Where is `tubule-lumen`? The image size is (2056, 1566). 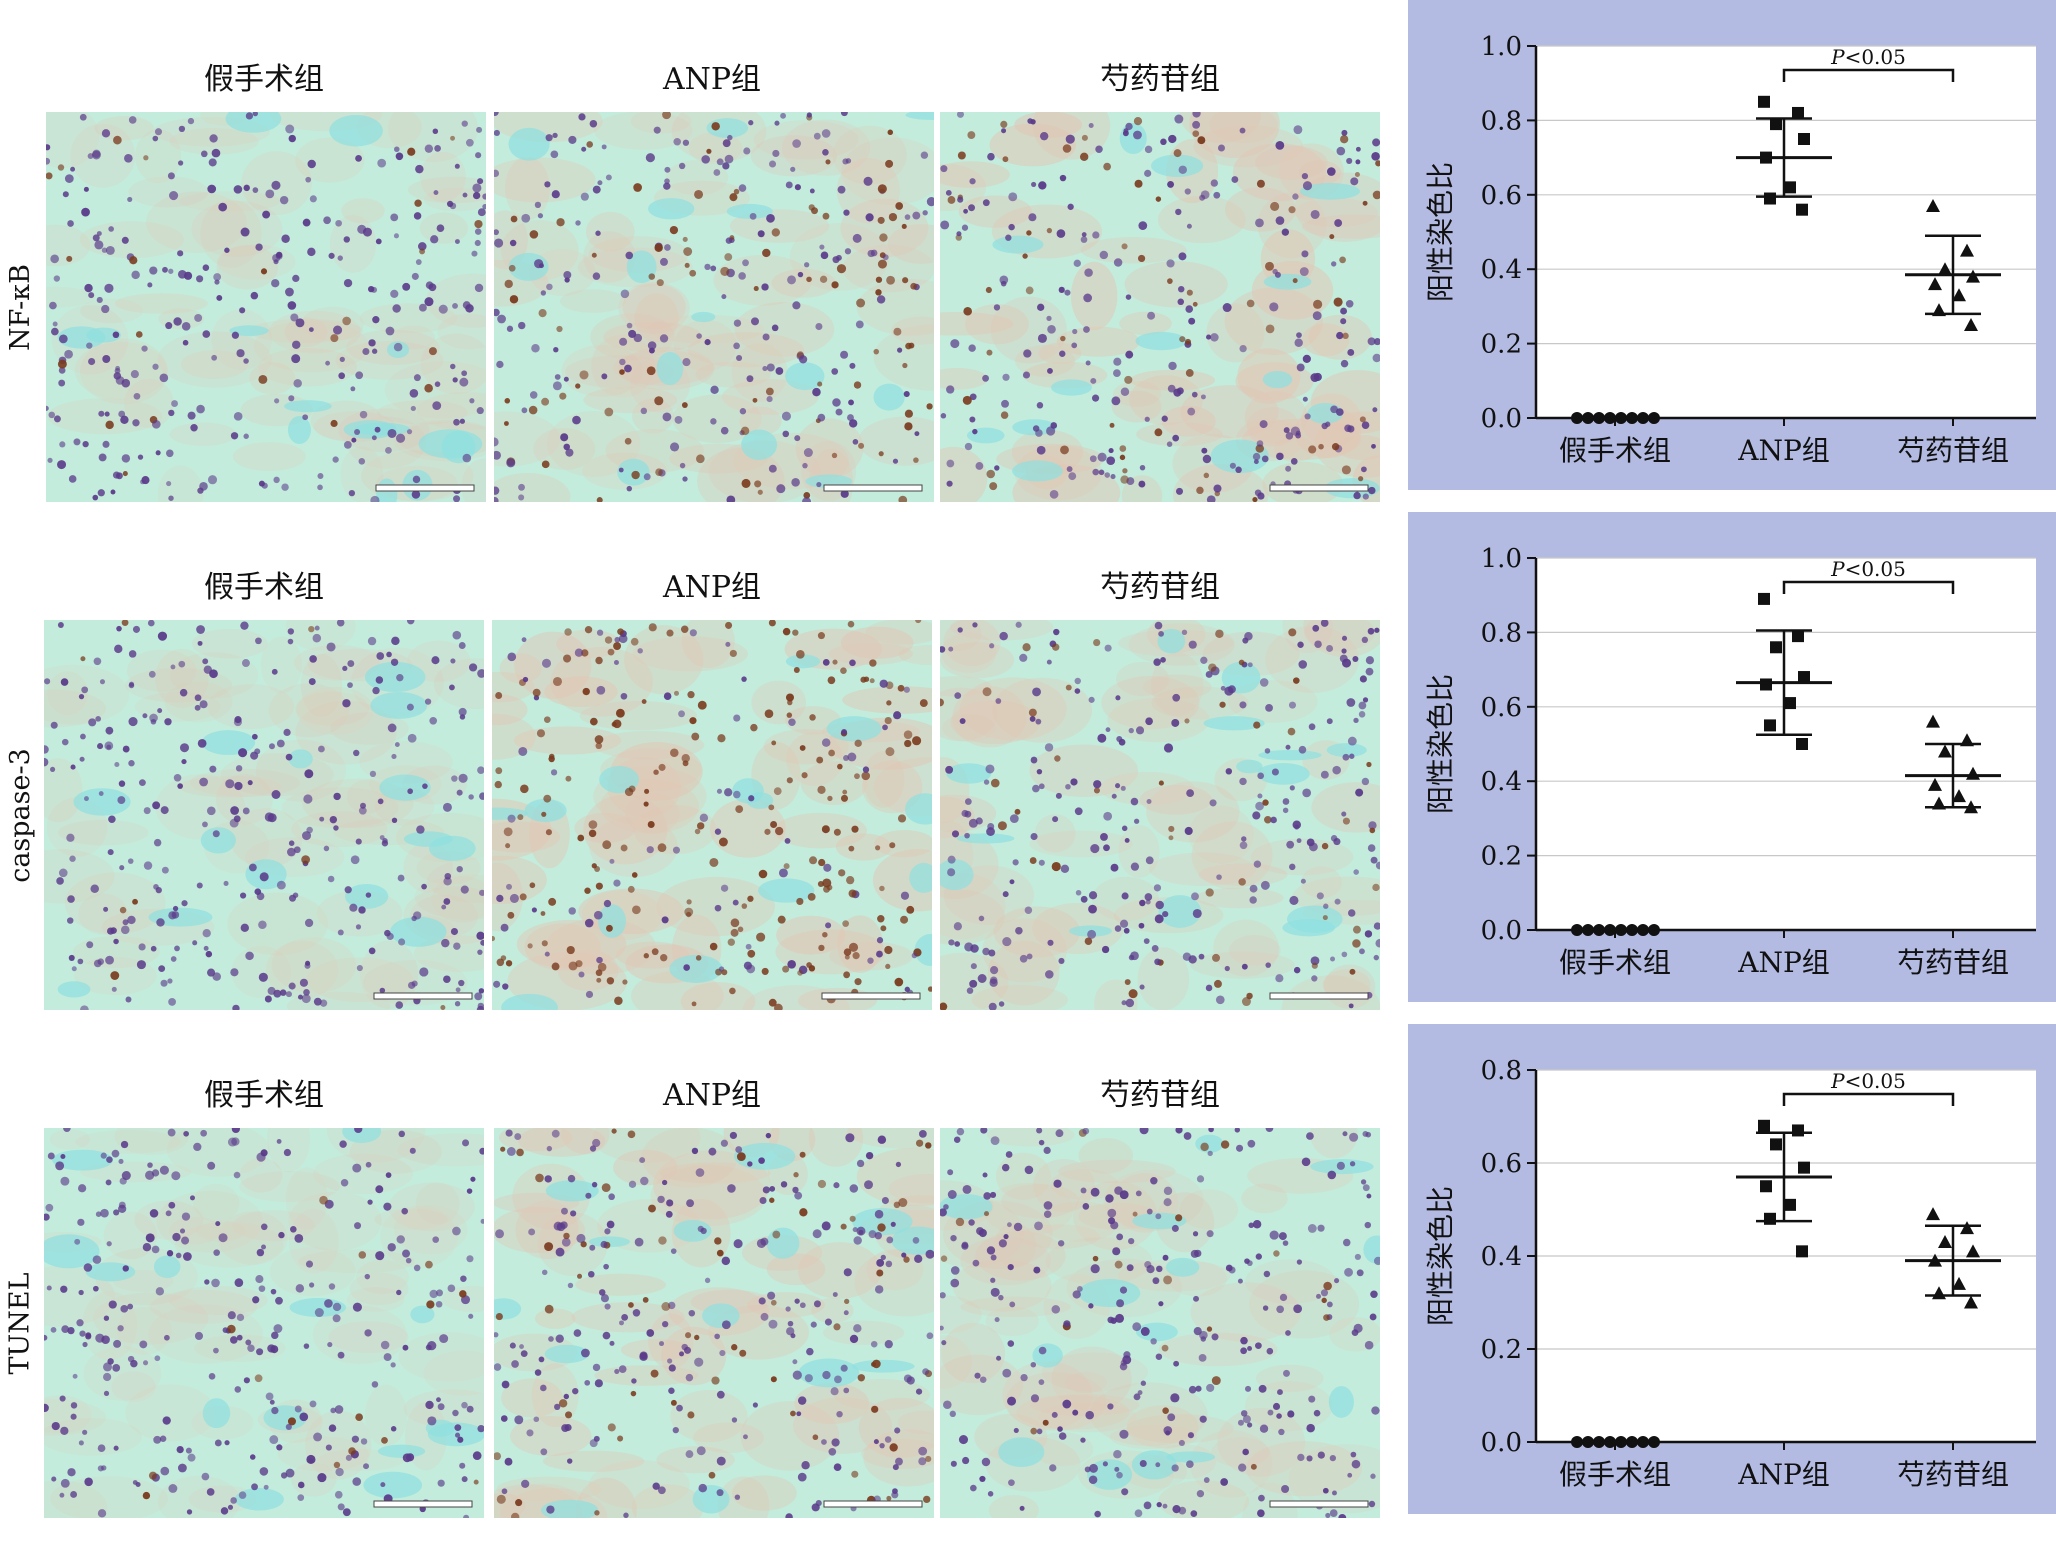
tubule-lumen is located at coordinates (966, 1207).